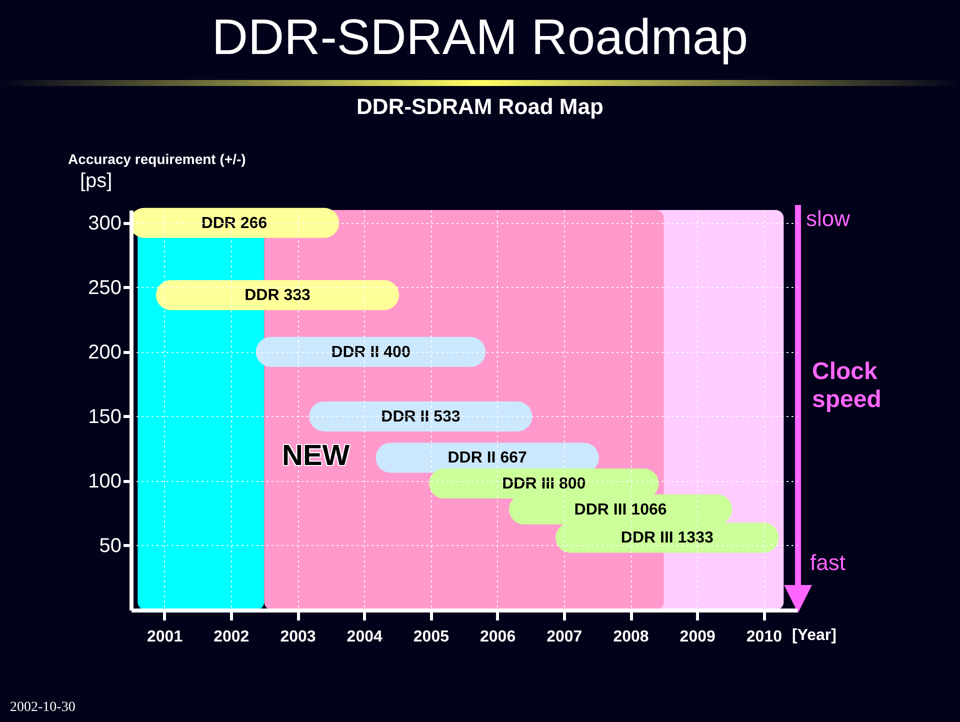  I want to click on x-tick-label: 2006, so click(498, 637).